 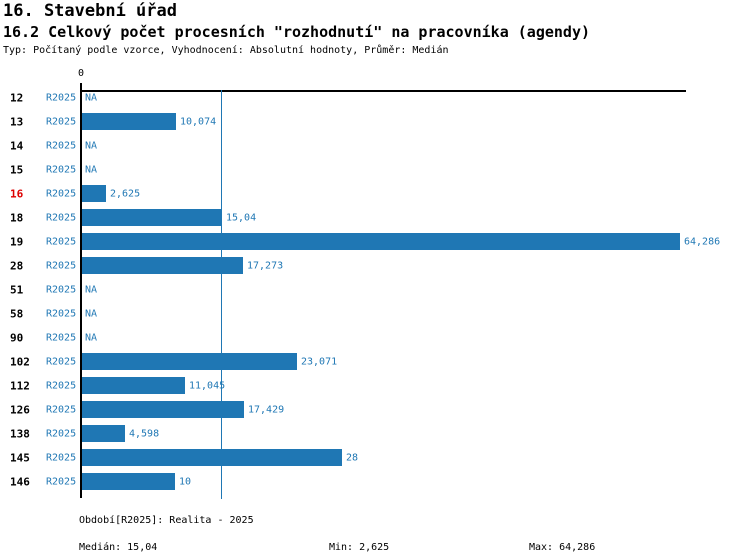 I want to click on chart-row: 15 R2025 NA, so click(x=375, y=170).